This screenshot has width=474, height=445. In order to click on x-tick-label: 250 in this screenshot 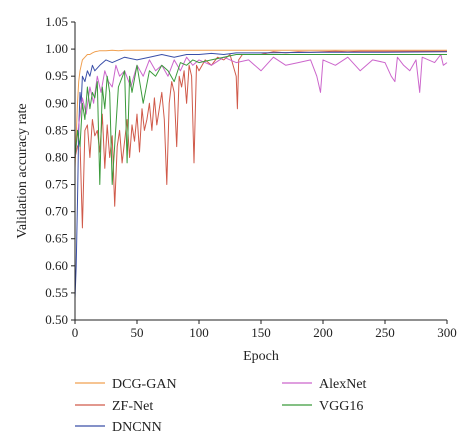, I will do `click(385, 332)`.